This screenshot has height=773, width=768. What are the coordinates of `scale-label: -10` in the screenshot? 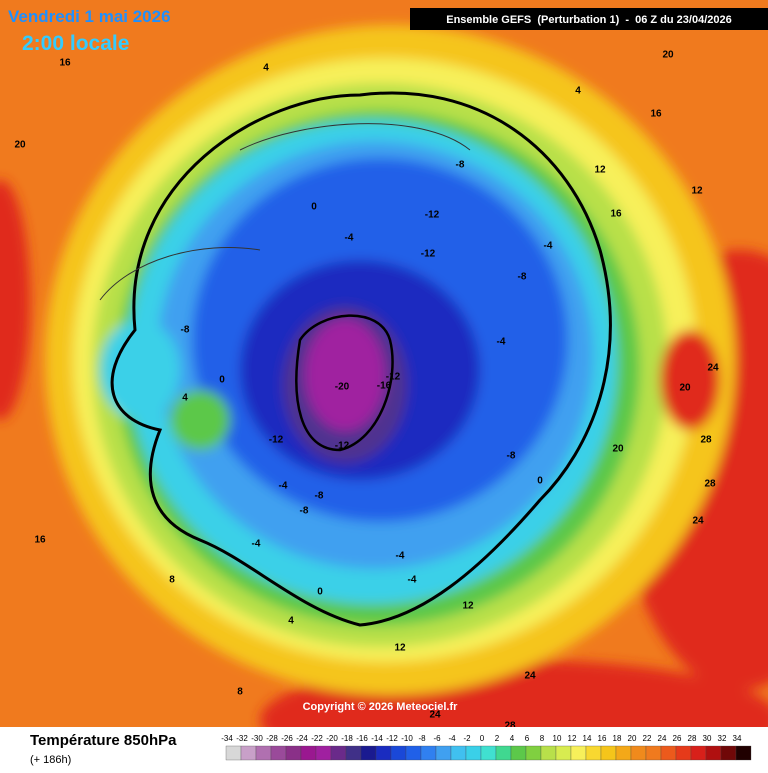 It's located at (407, 738).